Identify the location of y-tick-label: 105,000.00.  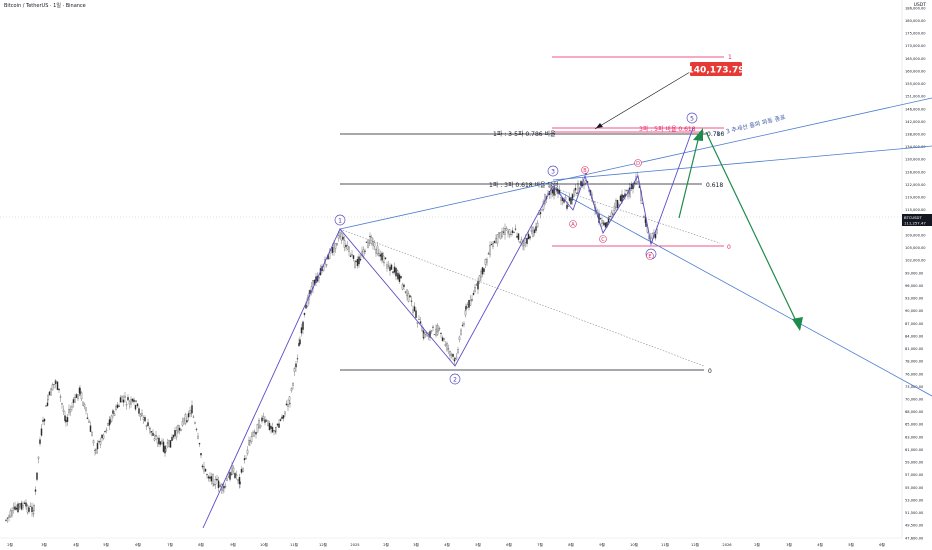
(915, 248).